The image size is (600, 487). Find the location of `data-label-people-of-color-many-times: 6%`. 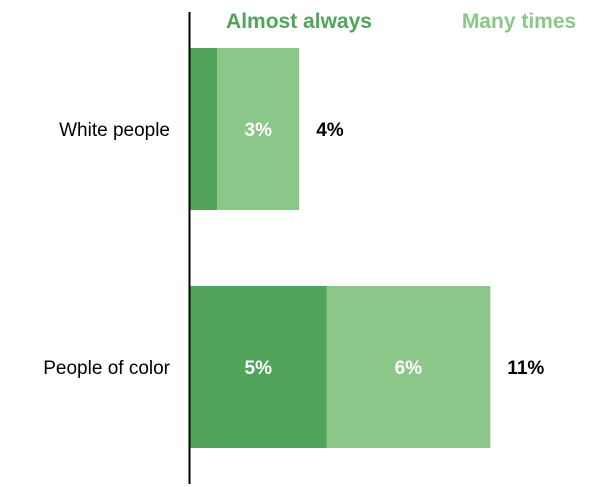

data-label-people-of-color-many-times: 6% is located at coordinates (409, 368).